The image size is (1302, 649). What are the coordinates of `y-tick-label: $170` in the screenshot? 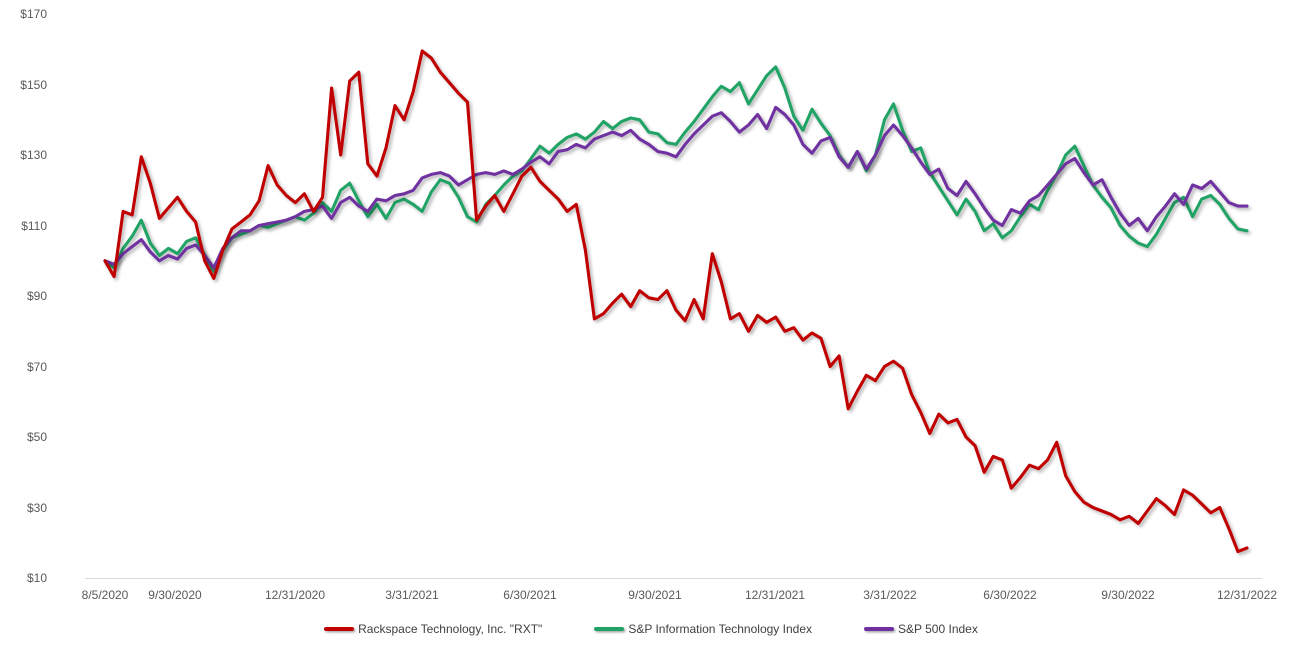 It's located at (33, 14).